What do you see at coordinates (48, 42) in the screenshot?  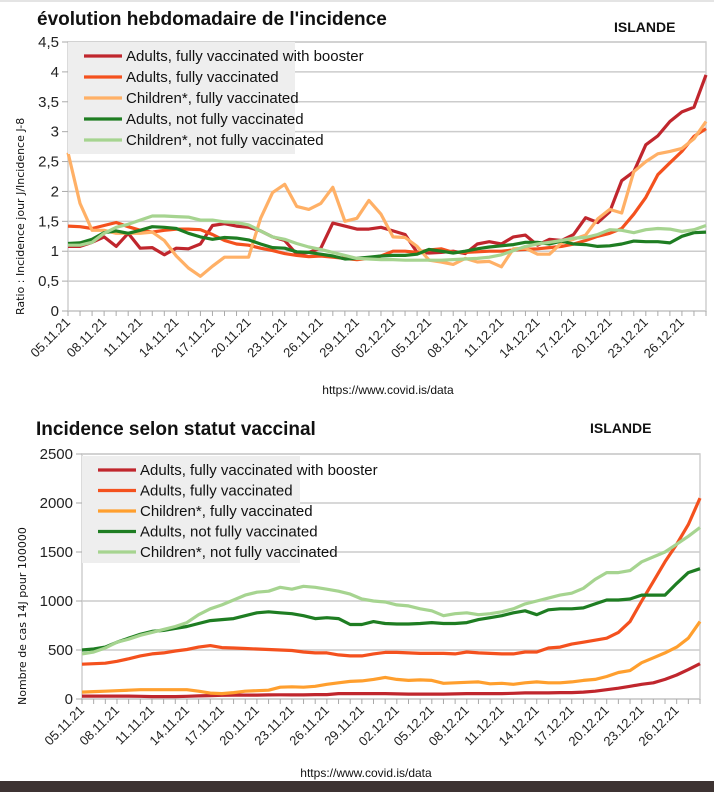 I see `y-tick-label: 4,5` at bounding box center [48, 42].